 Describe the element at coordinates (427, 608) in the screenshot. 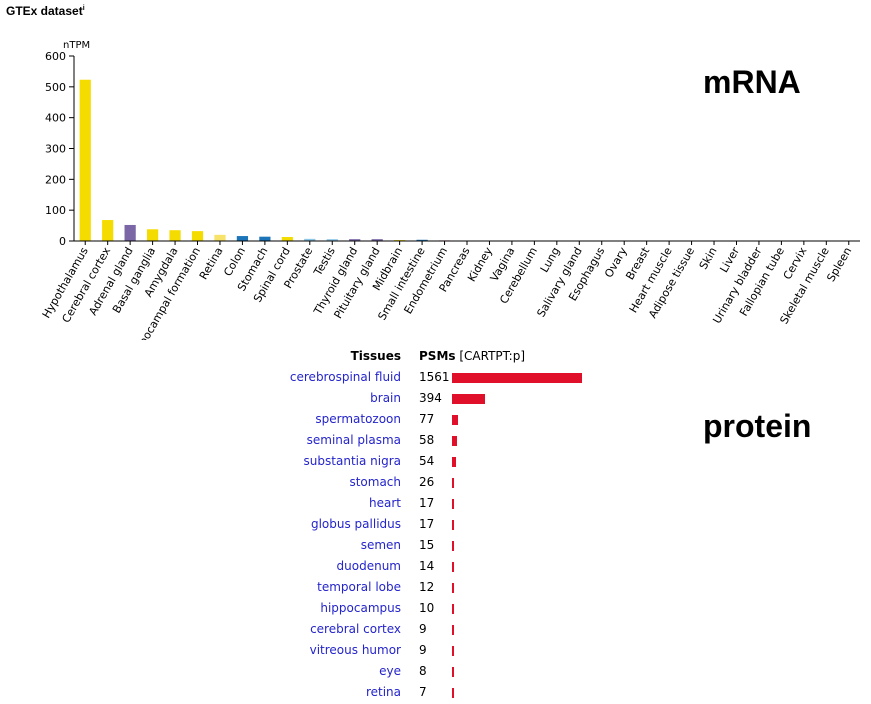

I see `psm-count: 10` at that location.